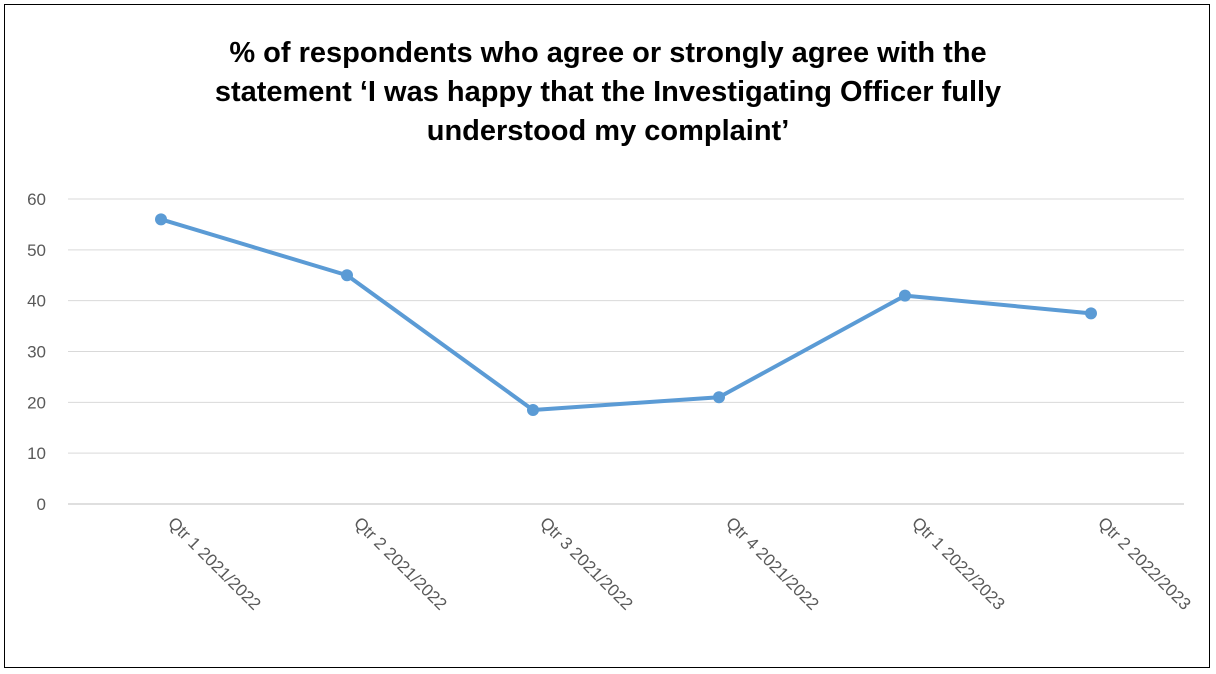 The image size is (1216, 674). What do you see at coordinates (400, 563) in the screenshot?
I see `x-tick-label: Qtr 2 2021/2022` at bounding box center [400, 563].